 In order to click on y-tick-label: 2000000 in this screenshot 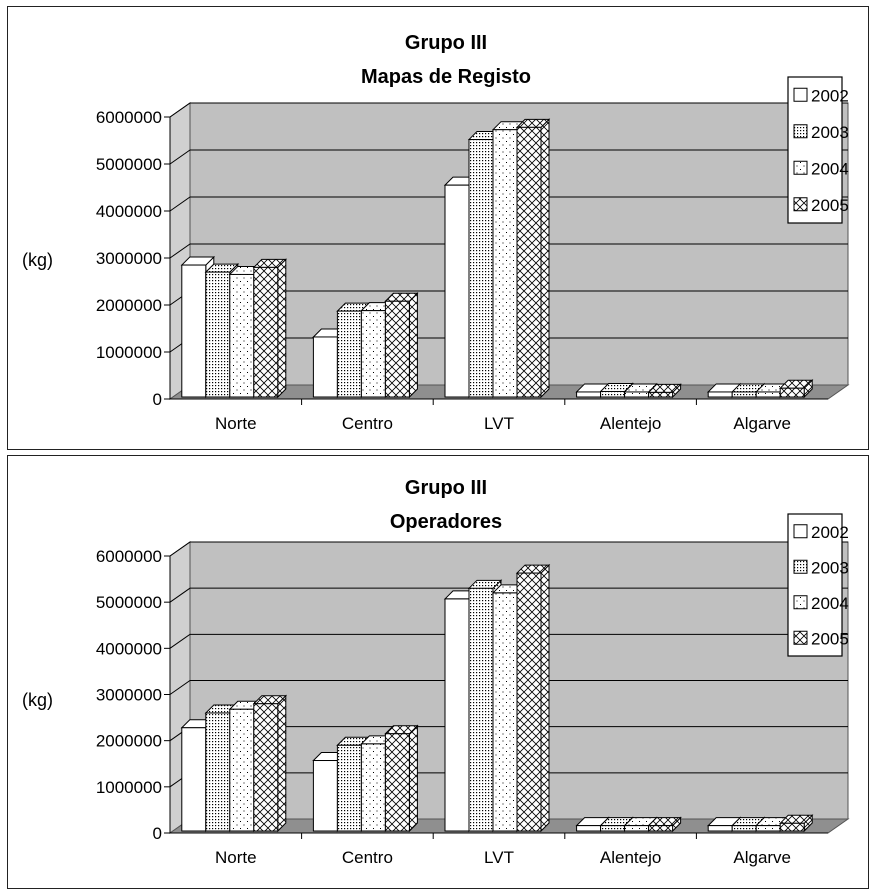, I will do `click(129, 741)`.